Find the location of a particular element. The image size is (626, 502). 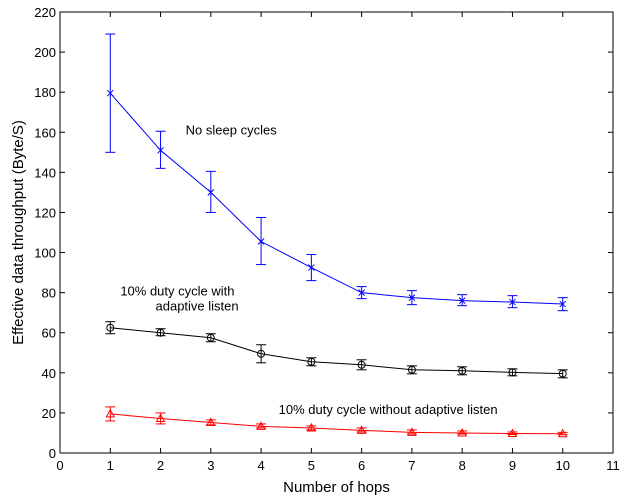

y-tick-label: 160 is located at coordinates (45, 132).